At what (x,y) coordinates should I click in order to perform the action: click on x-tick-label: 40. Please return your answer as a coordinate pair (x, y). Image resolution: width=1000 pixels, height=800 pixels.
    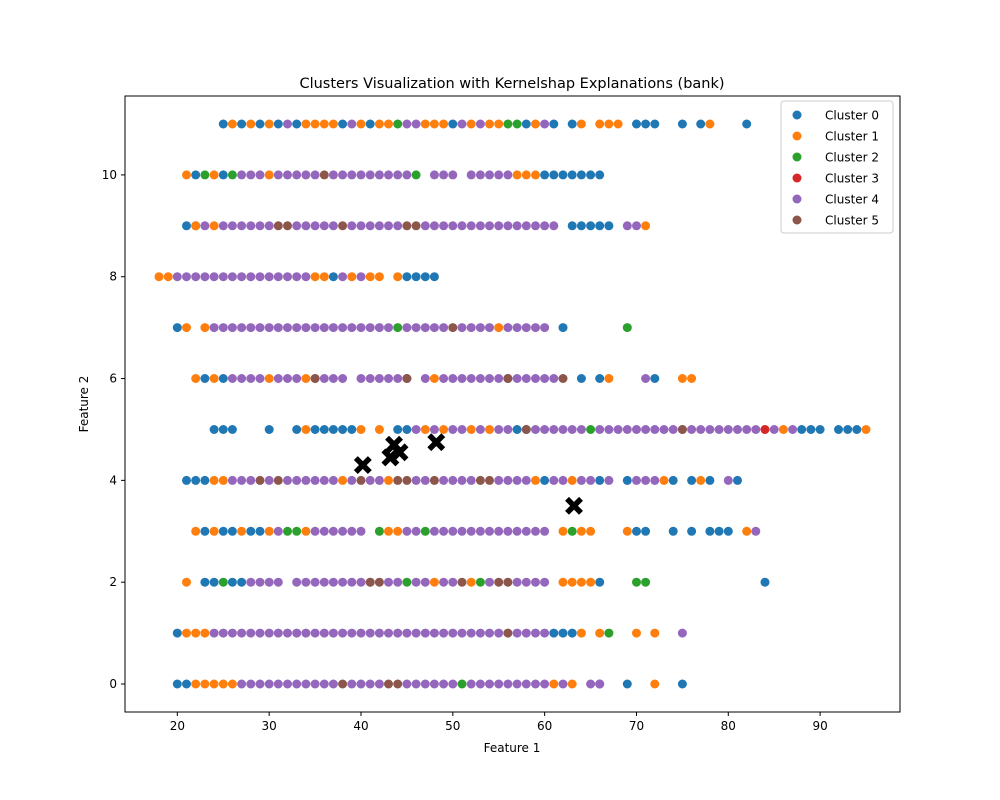
    Looking at the image, I should click on (360, 726).